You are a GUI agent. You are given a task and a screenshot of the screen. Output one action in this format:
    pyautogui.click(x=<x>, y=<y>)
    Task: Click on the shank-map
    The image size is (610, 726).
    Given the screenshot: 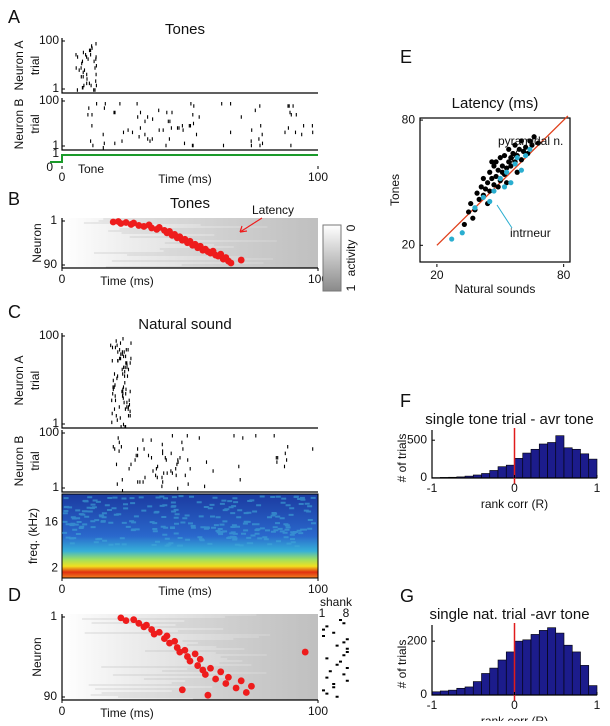 What is the action you would take?
    pyautogui.click(x=335, y=658)
    